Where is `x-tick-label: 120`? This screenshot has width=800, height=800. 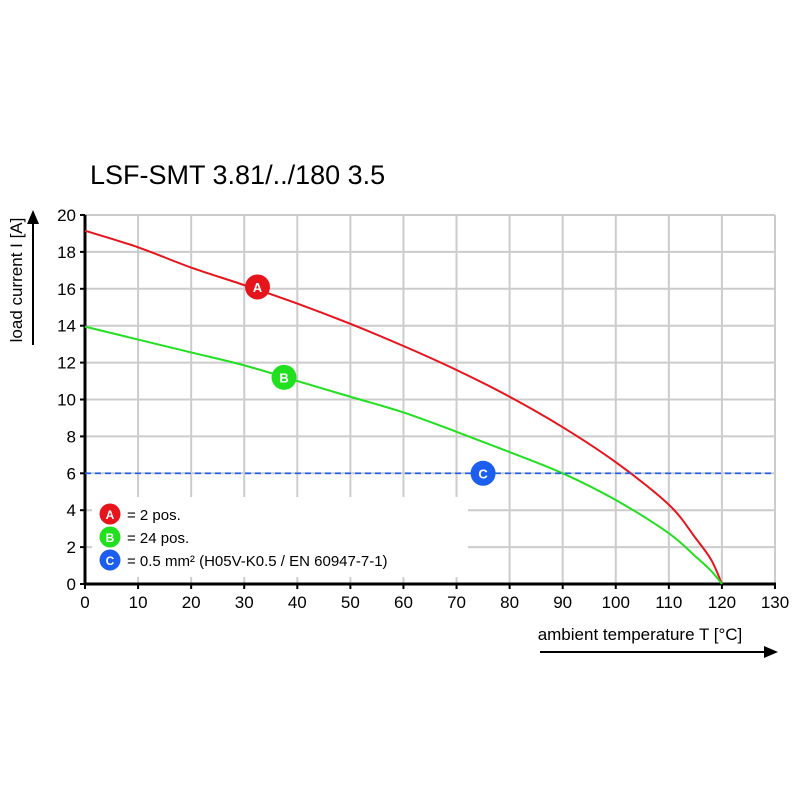 x-tick-label: 120 is located at coordinates (722, 602).